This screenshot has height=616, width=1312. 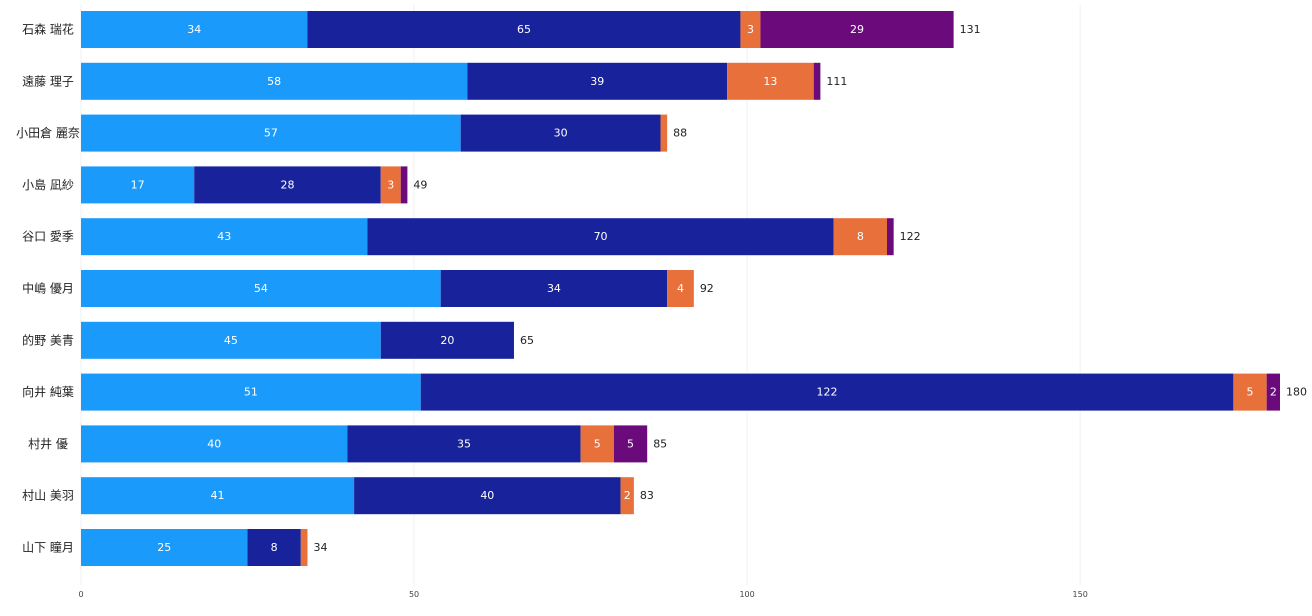 What do you see at coordinates (647, 495) in the screenshot?
I see `total-value-label: 83` at bounding box center [647, 495].